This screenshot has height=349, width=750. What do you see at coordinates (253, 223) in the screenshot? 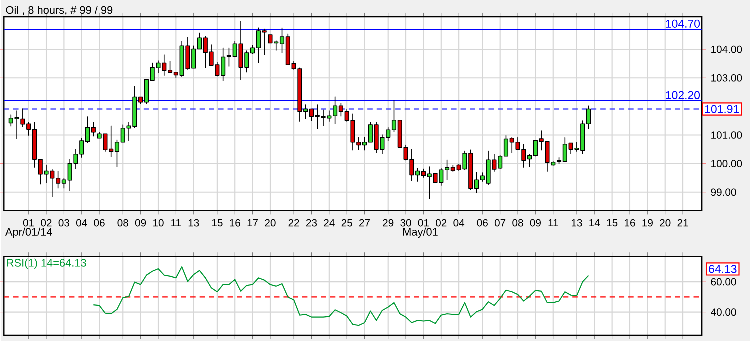
I see `x-tick-label: 17` at bounding box center [253, 223].